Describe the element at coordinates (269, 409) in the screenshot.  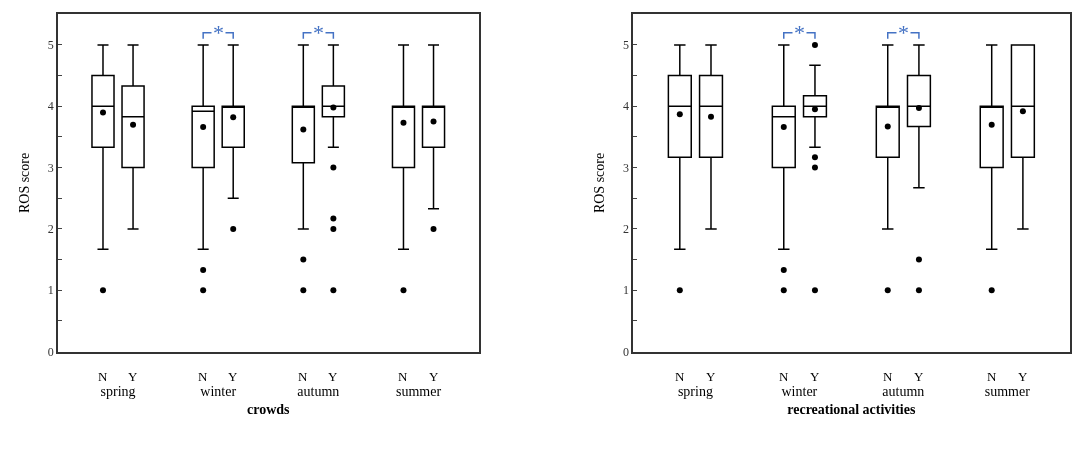
I see `x-axis-title: crowds` at that location.